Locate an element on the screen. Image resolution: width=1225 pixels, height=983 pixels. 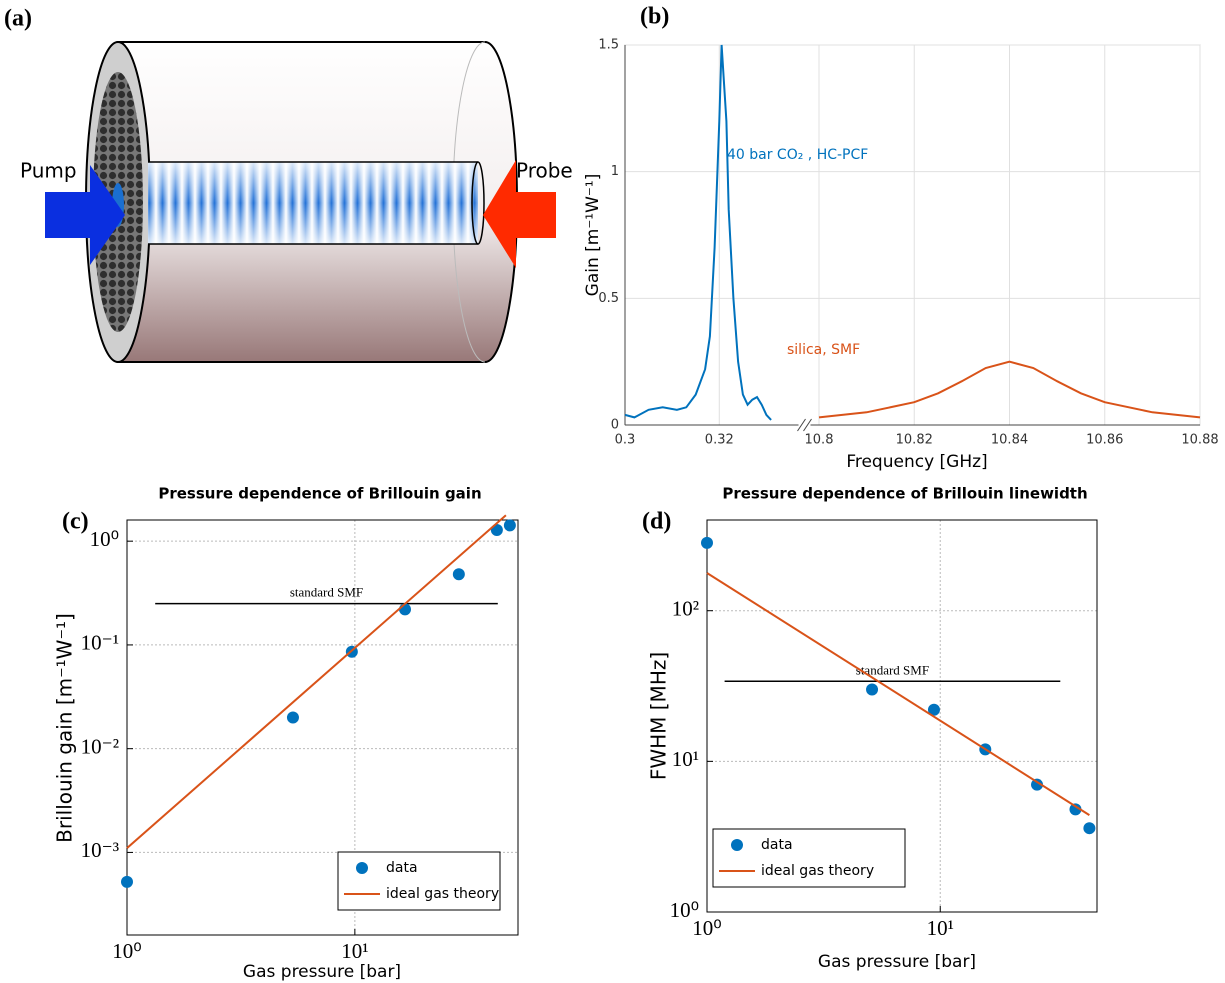
panel-label: (c) is located at coordinates (75, 522).